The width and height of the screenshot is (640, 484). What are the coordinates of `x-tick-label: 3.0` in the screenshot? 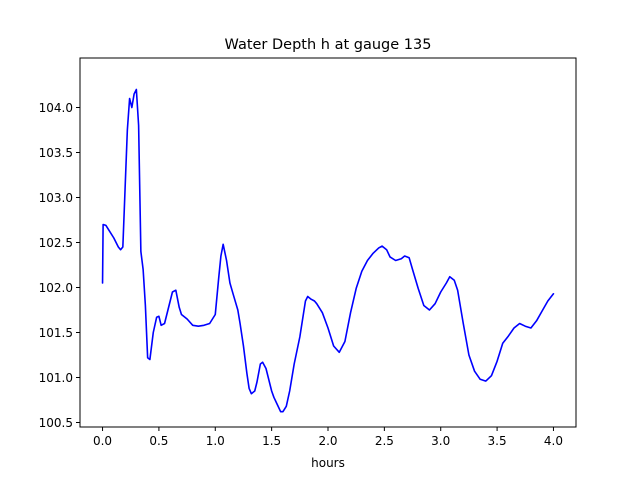 It's located at (440, 441).